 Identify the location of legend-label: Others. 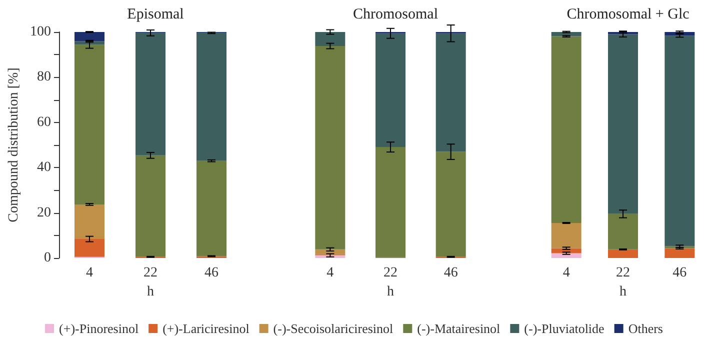
(645, 328).